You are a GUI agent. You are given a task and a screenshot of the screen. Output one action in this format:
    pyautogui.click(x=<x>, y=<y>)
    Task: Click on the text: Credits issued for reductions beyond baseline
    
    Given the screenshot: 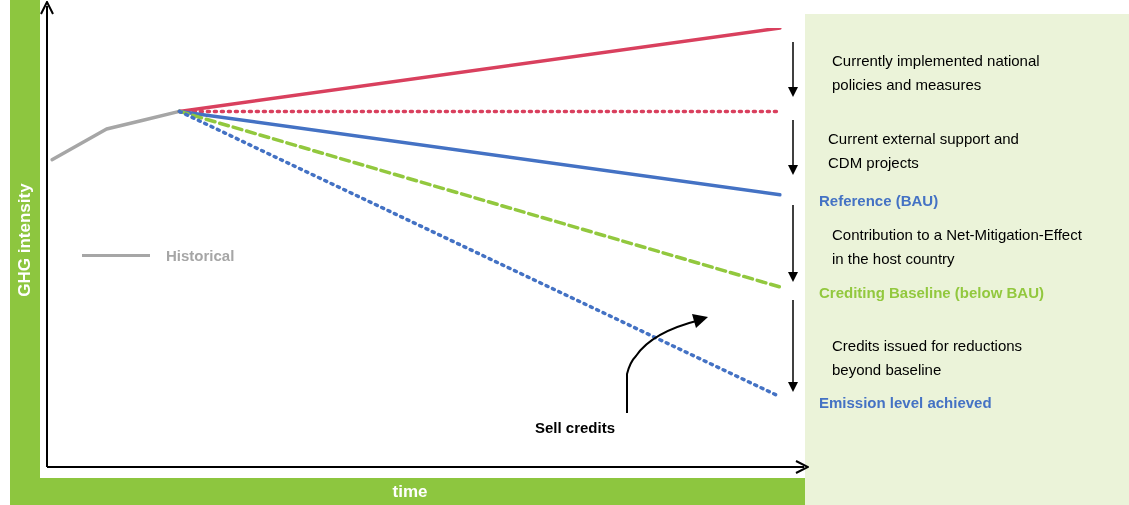 What is the action you would take?
    pyautogui.click(x=928, y=358)
    